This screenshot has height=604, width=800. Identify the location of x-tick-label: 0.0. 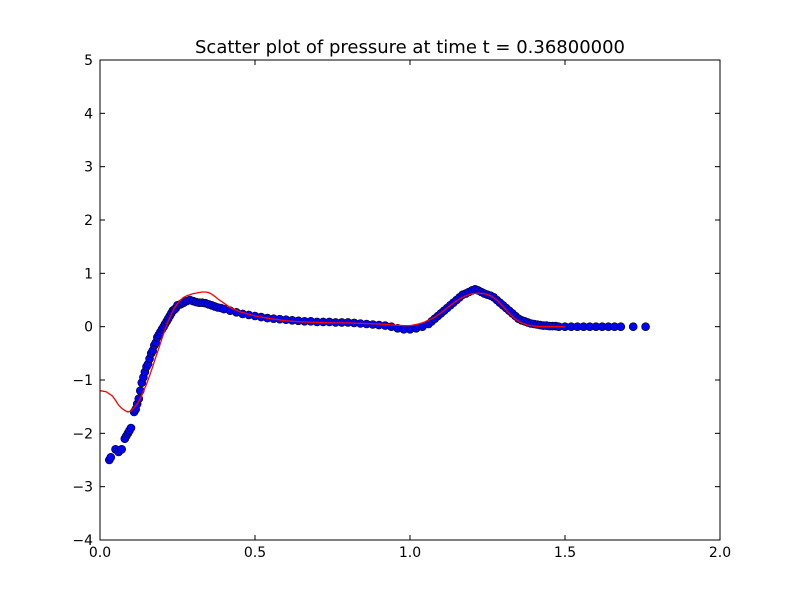
(100, 553).